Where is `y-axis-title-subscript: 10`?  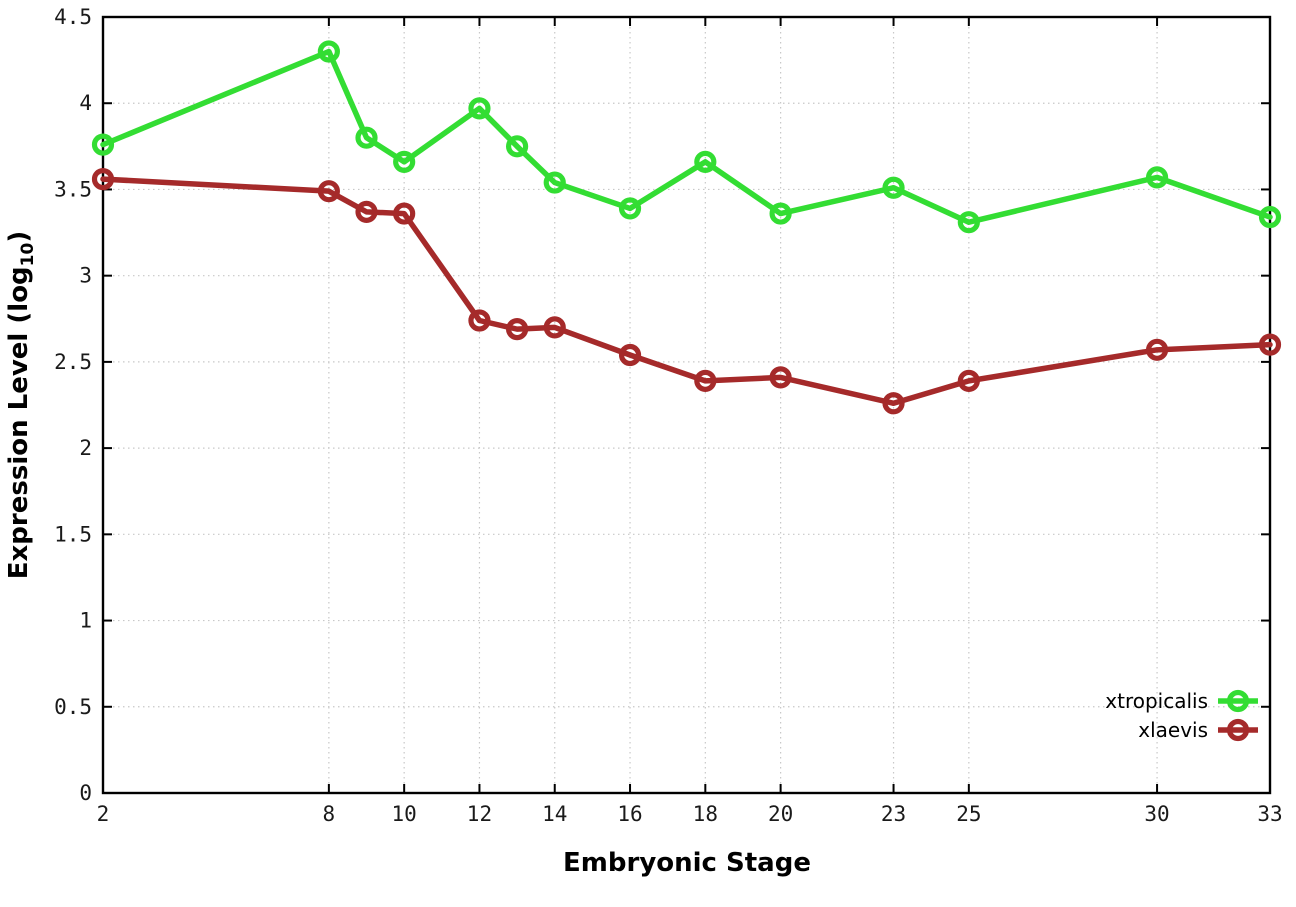 y-axis-title-subscript: 10 is located at coordinates (28, 254).